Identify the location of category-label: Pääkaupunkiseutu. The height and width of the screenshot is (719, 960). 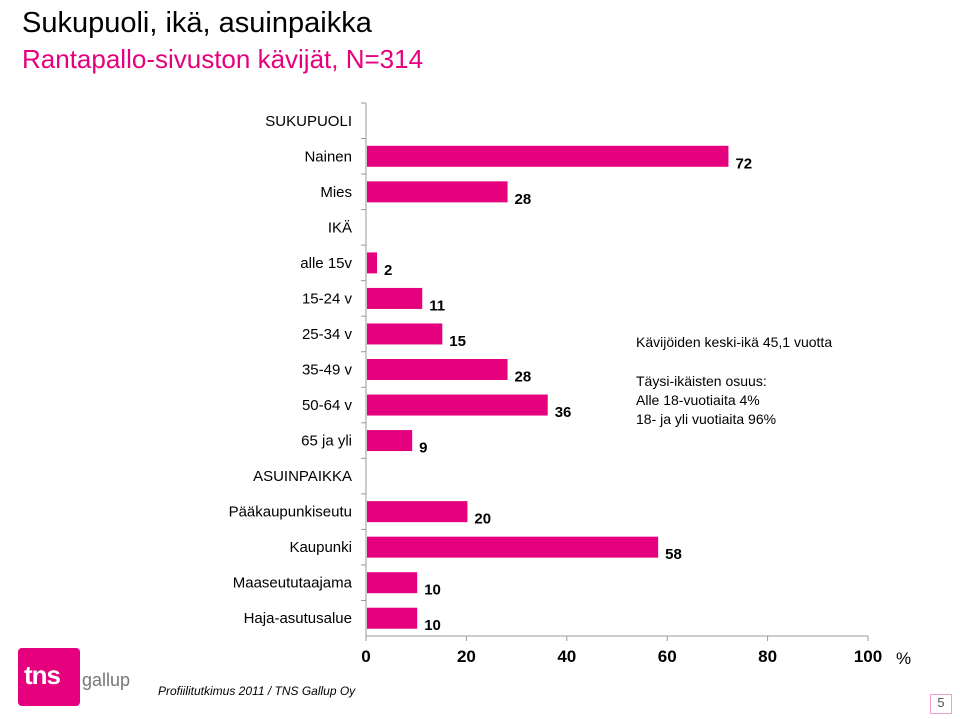
(290, 512).